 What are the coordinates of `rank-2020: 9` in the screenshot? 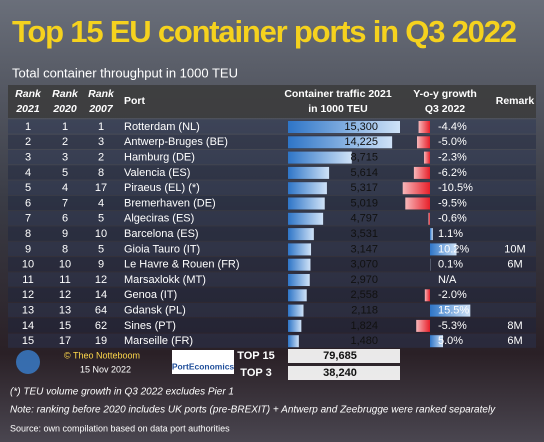 It's located at (65, 234).